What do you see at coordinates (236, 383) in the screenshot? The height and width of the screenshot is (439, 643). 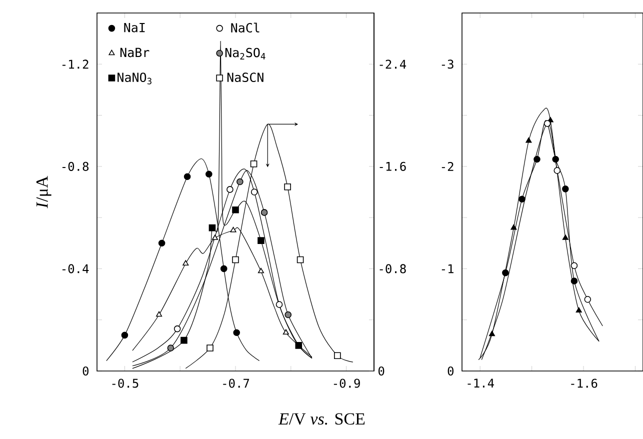 I see `x-tick-label: -0.7` at bounding box center [236, 383].